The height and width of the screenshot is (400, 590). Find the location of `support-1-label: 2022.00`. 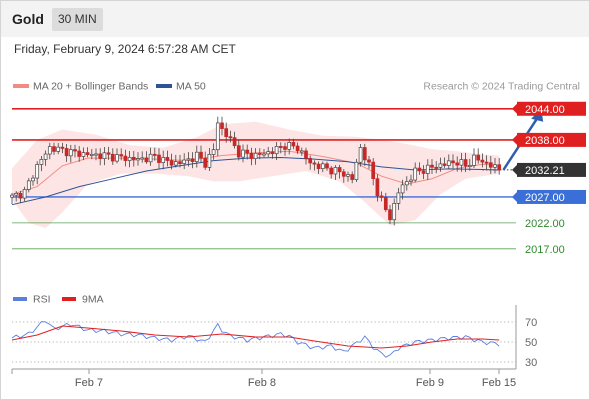

support-1-label: 2022.00 is located at coordinates (545, 224).